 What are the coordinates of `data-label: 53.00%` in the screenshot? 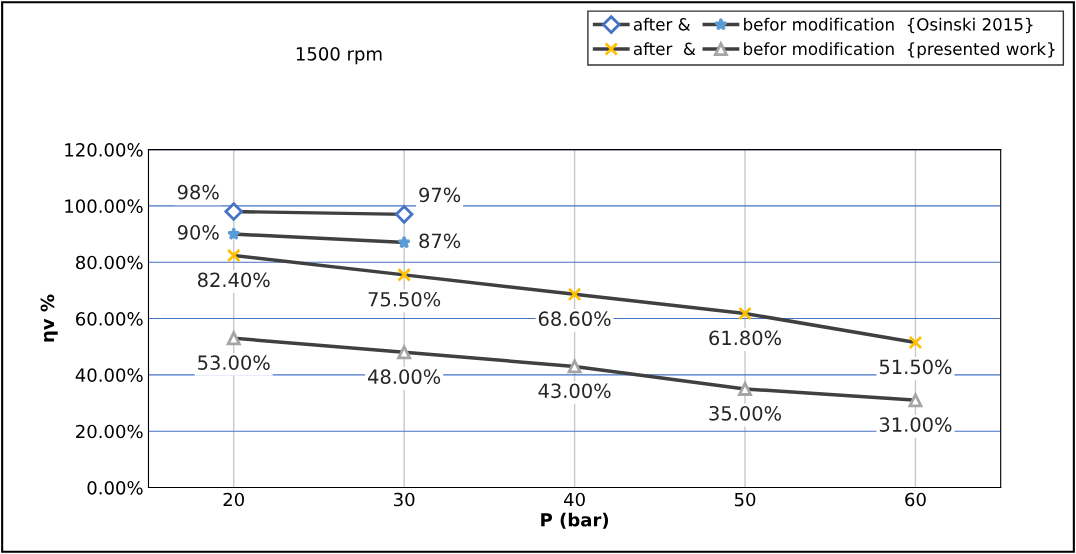 It's located at (234, 362).